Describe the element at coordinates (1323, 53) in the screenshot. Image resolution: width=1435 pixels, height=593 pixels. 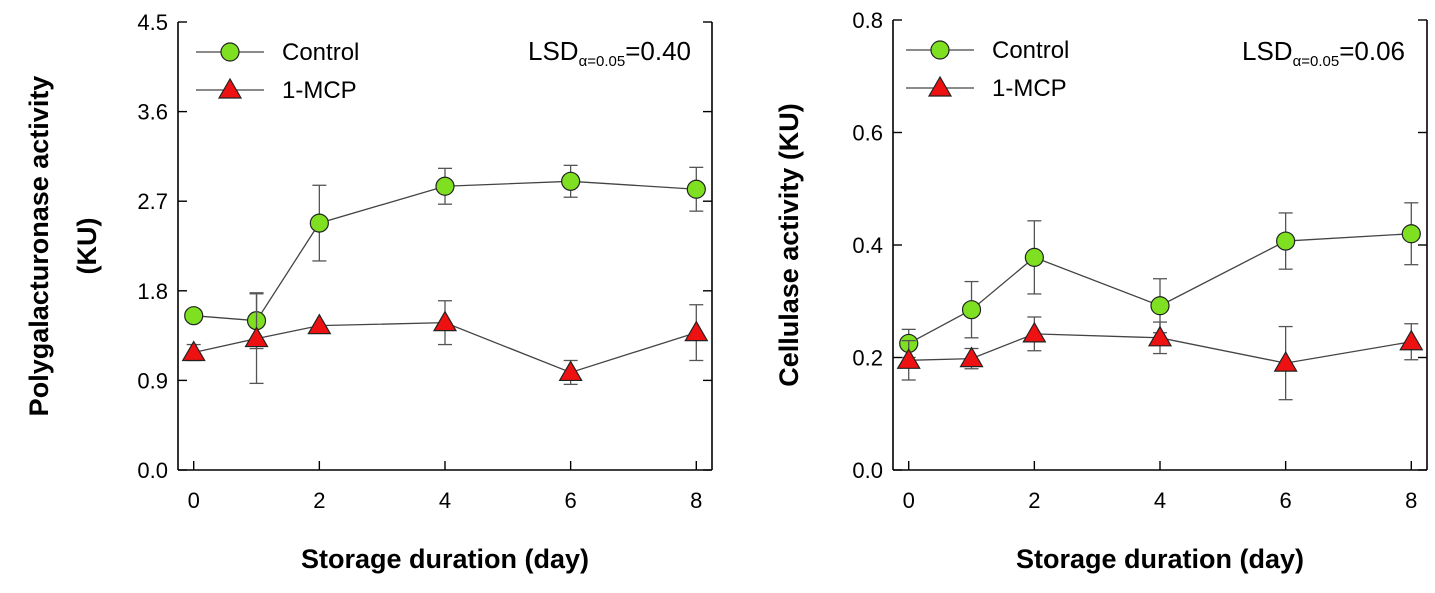
I see `lsd-annotation: LSDα=0.05=0.06` at that location.